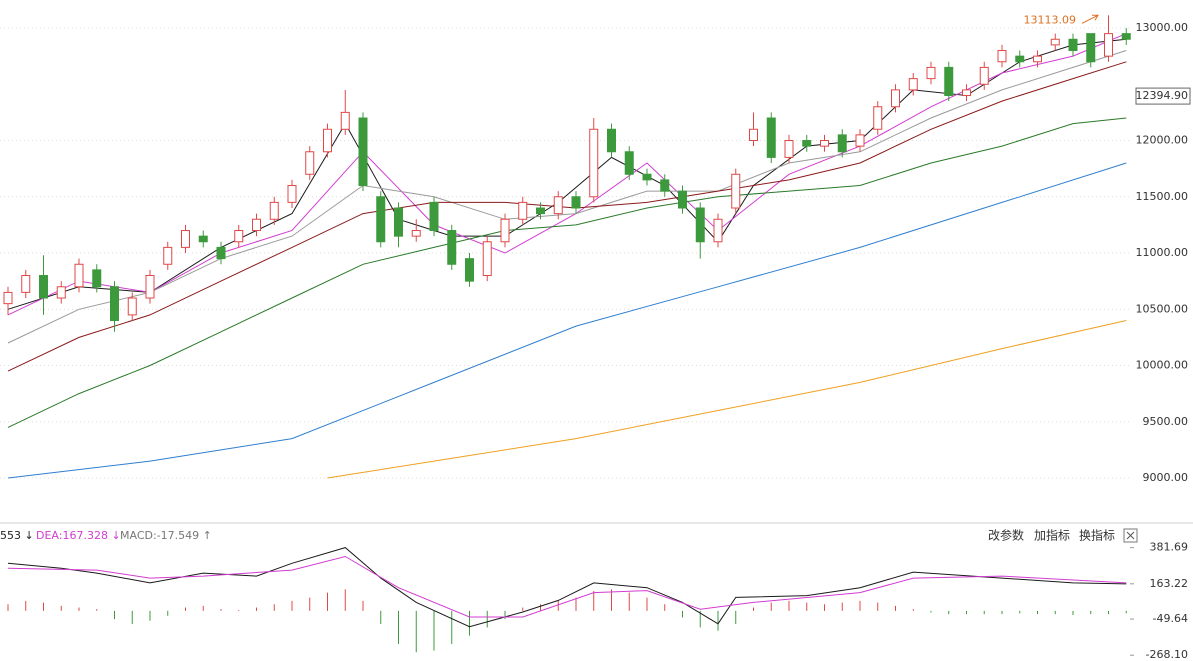  What do you see at coordinates (1169, 547) in the screenshot?
I see `y-tick-label: 381.69` at bounding box center [1169, 547].